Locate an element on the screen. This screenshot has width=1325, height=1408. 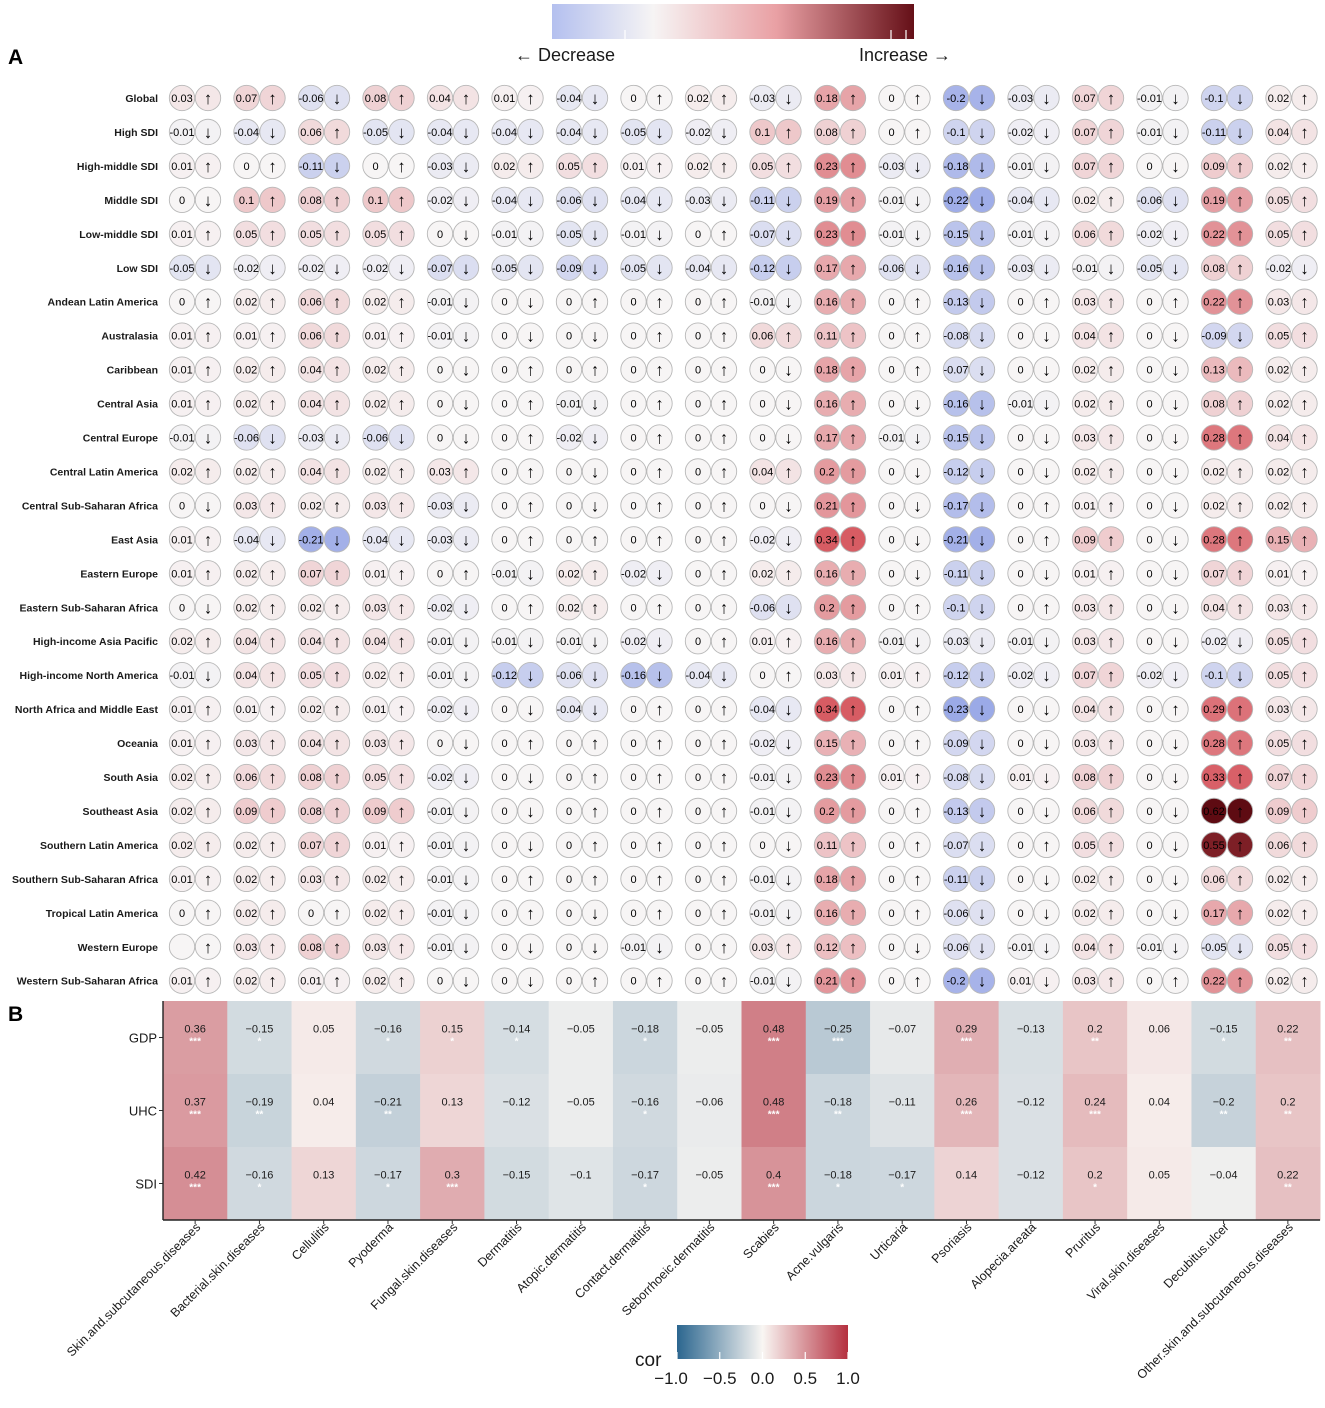
matrix-cell: 0.34 ↑ is located at coordinates (840, 709).